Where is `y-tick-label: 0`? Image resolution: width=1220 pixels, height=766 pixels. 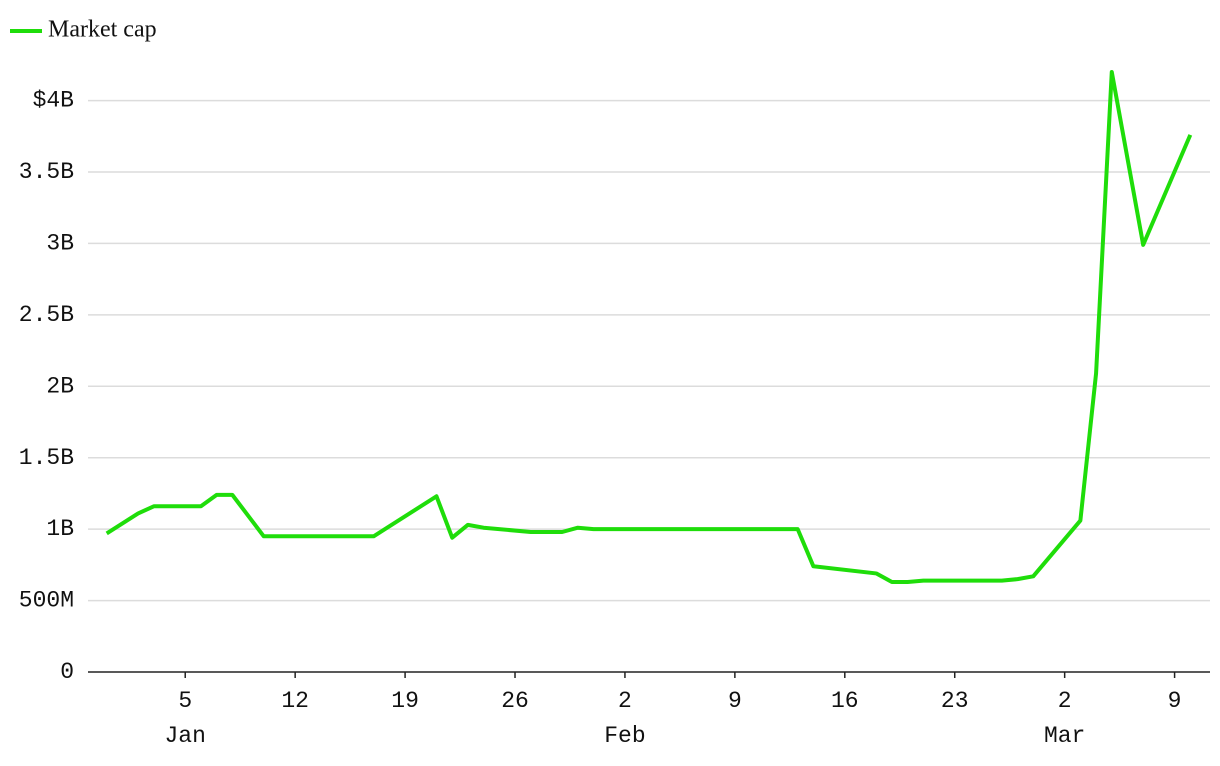 y-tick-label: 0 is located at coordinates (67, 672).